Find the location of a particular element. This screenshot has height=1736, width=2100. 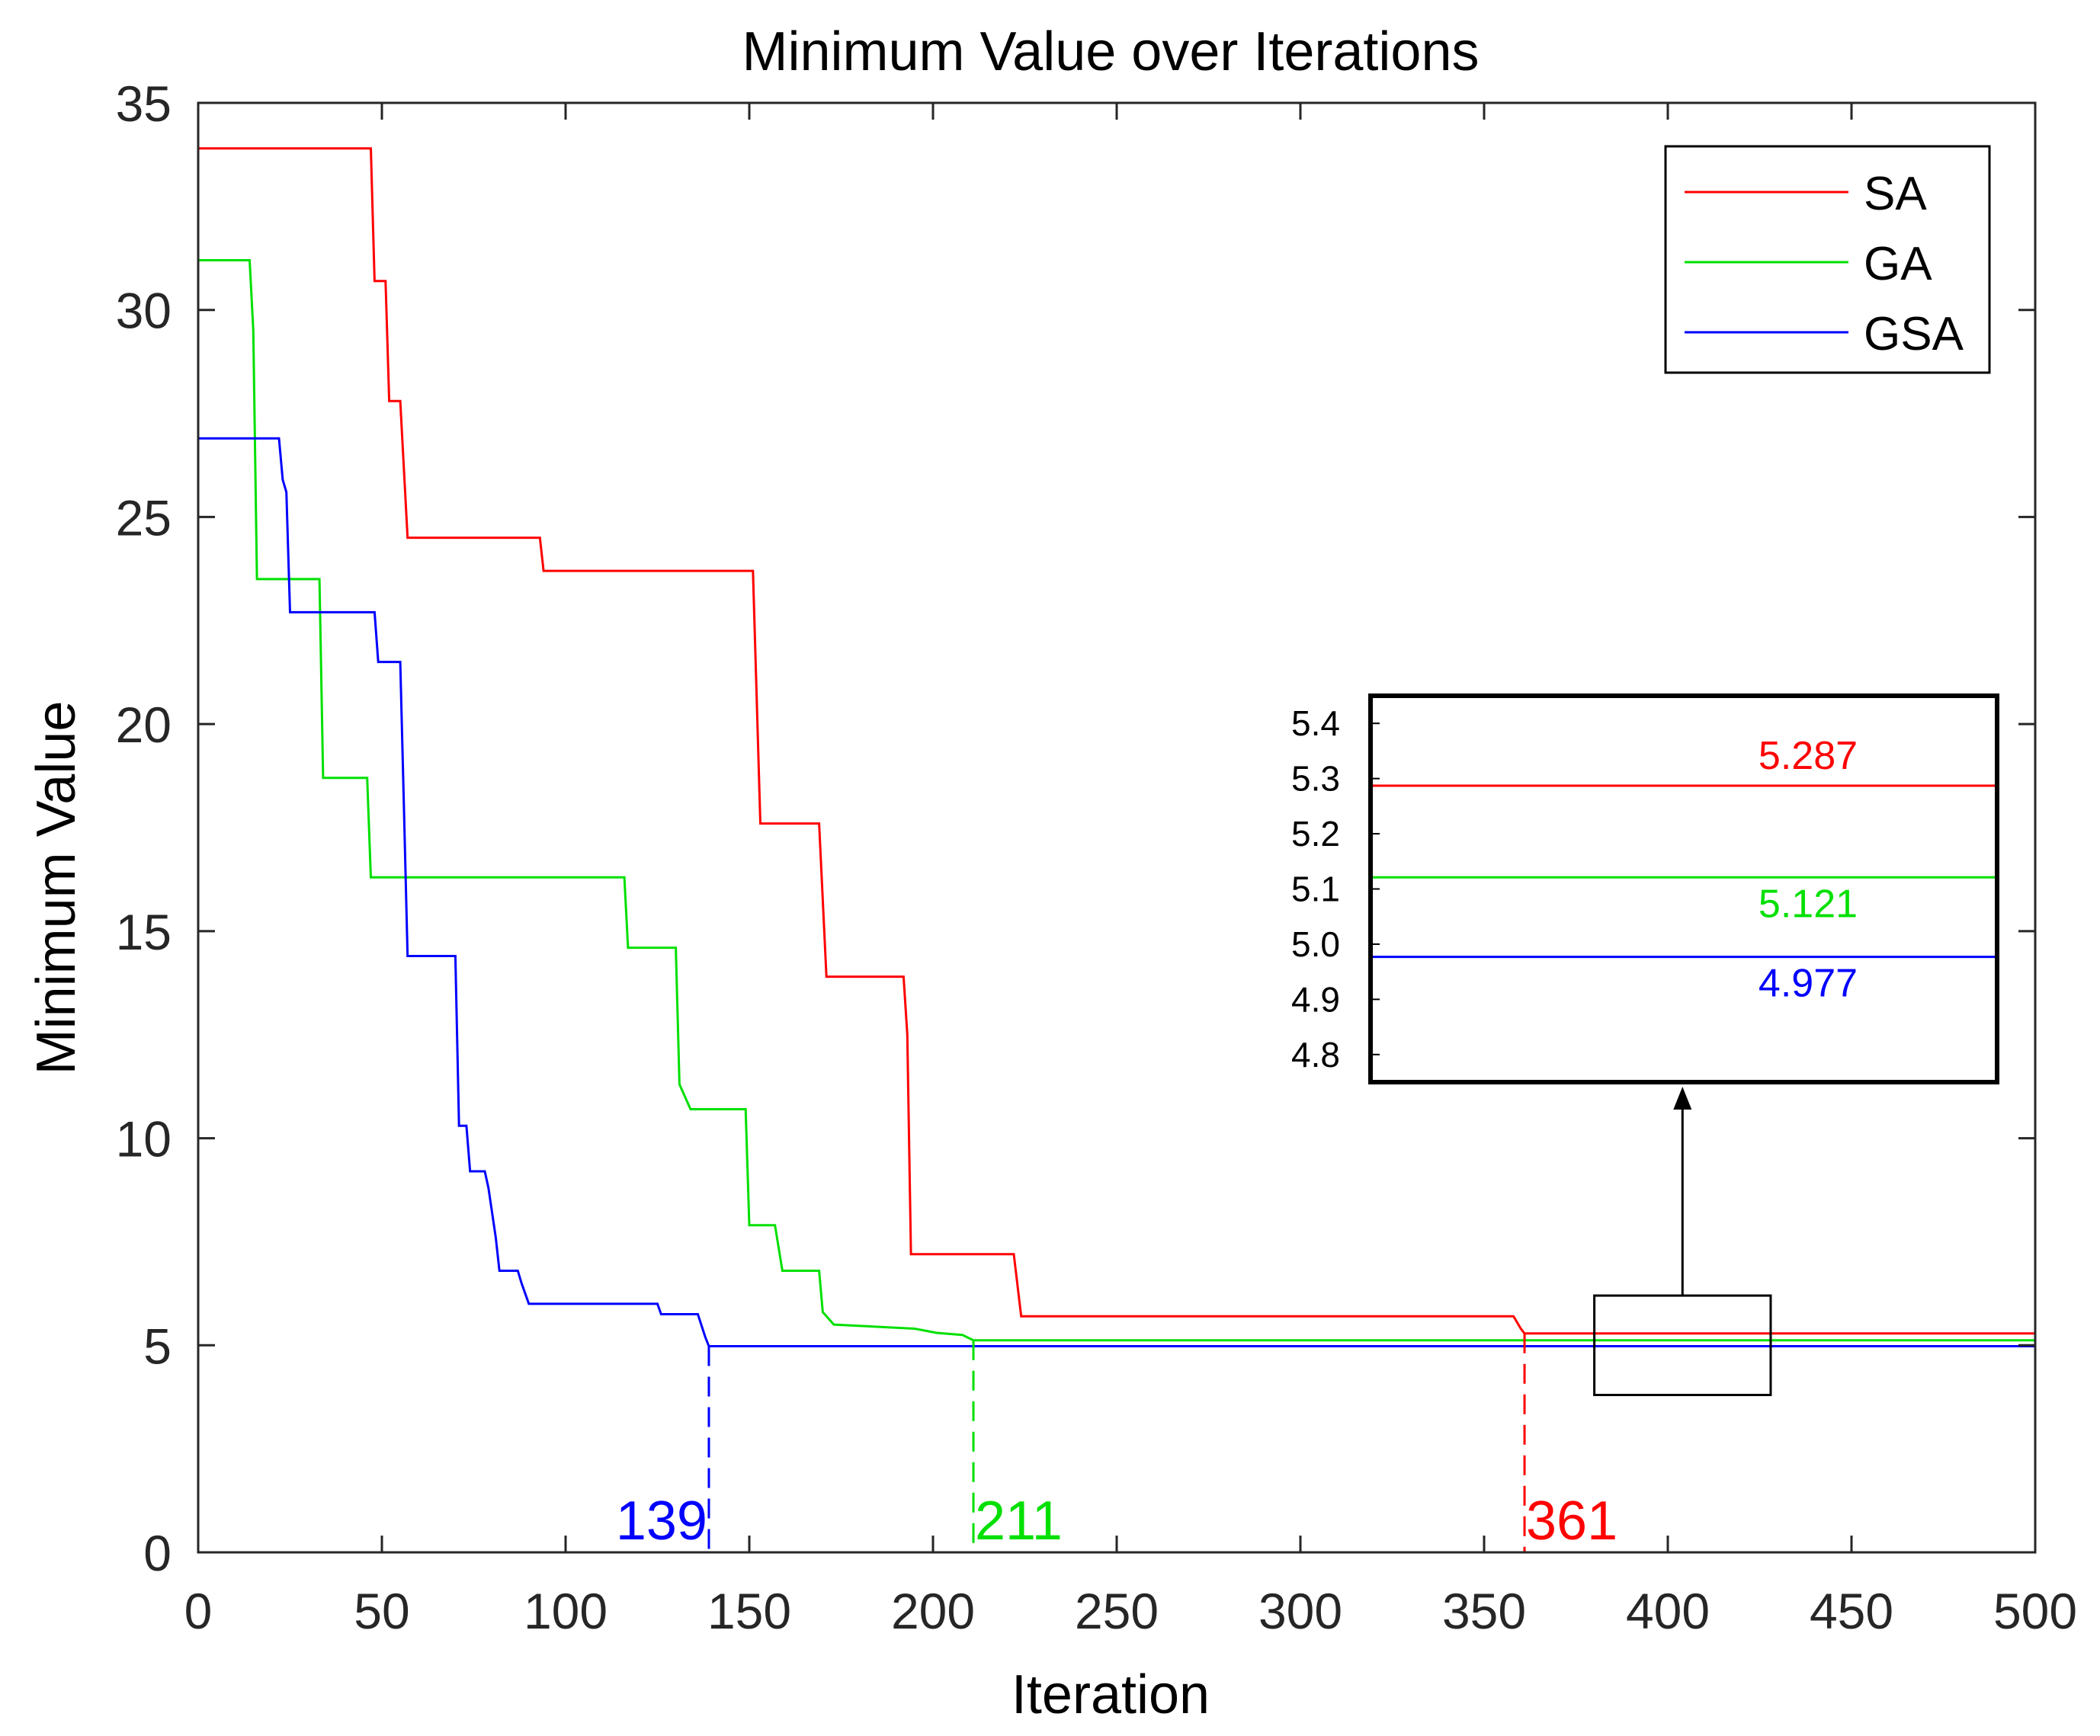

zoom-inset: 5.4 5.3 5.2 5.1 5.0 4.9 4.8 5.287 5.121 4.977 is located at coordinates (1645, 995).